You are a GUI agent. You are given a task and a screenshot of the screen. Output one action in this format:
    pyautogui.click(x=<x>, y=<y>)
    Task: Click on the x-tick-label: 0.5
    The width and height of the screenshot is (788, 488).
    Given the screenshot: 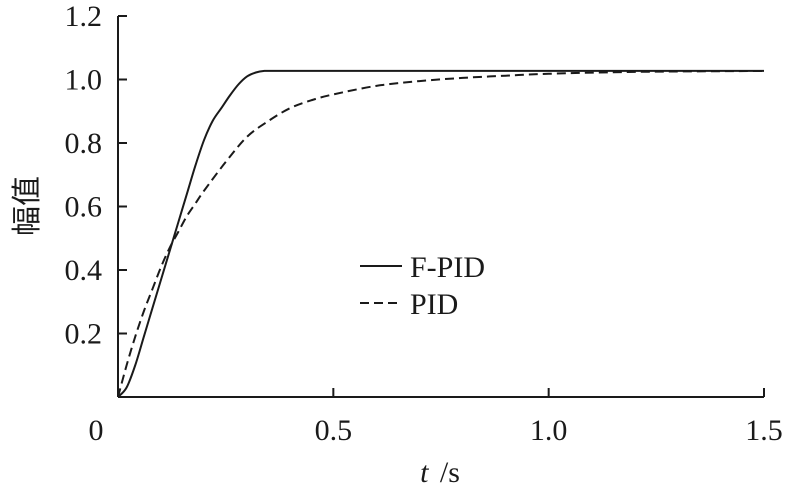 What is the action you would take?
    pyautogui.click(x=334, y=430)
    